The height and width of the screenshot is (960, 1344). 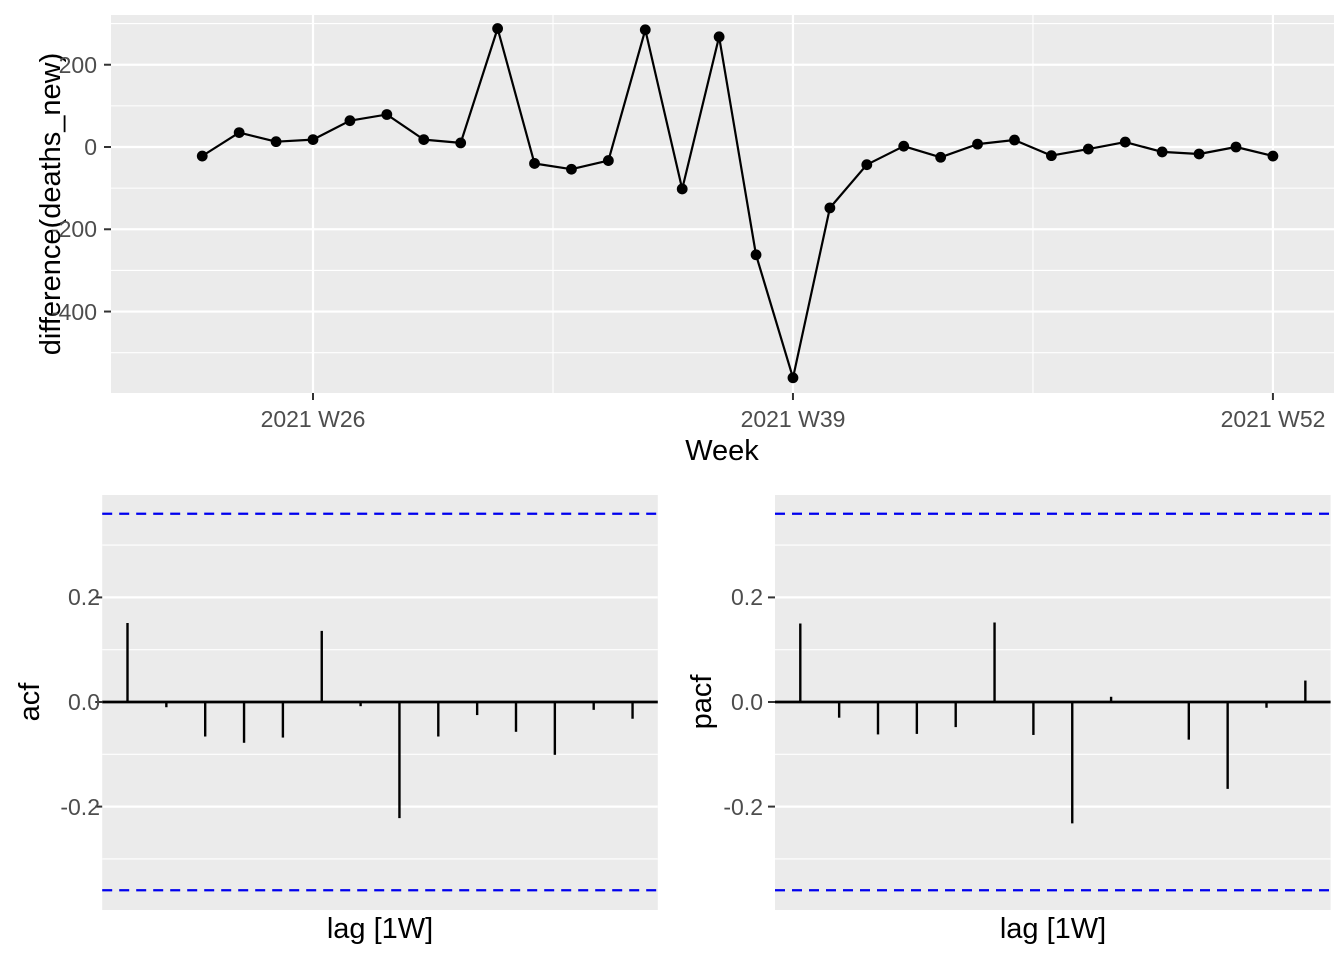 I want to click on acf-y-tick-00: 0.0, so click(x=84, y=702).